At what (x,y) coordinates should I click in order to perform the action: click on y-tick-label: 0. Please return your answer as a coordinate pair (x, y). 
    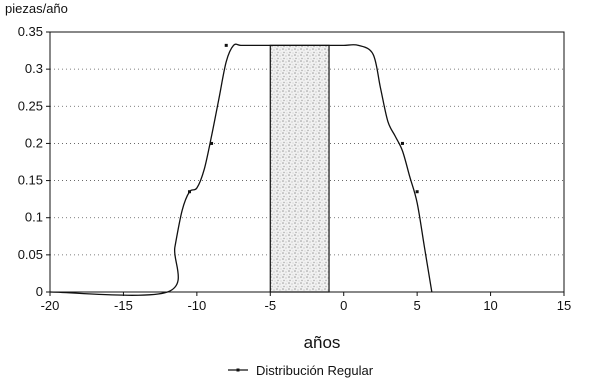
    Looking at the image, I should click on (39, 291).